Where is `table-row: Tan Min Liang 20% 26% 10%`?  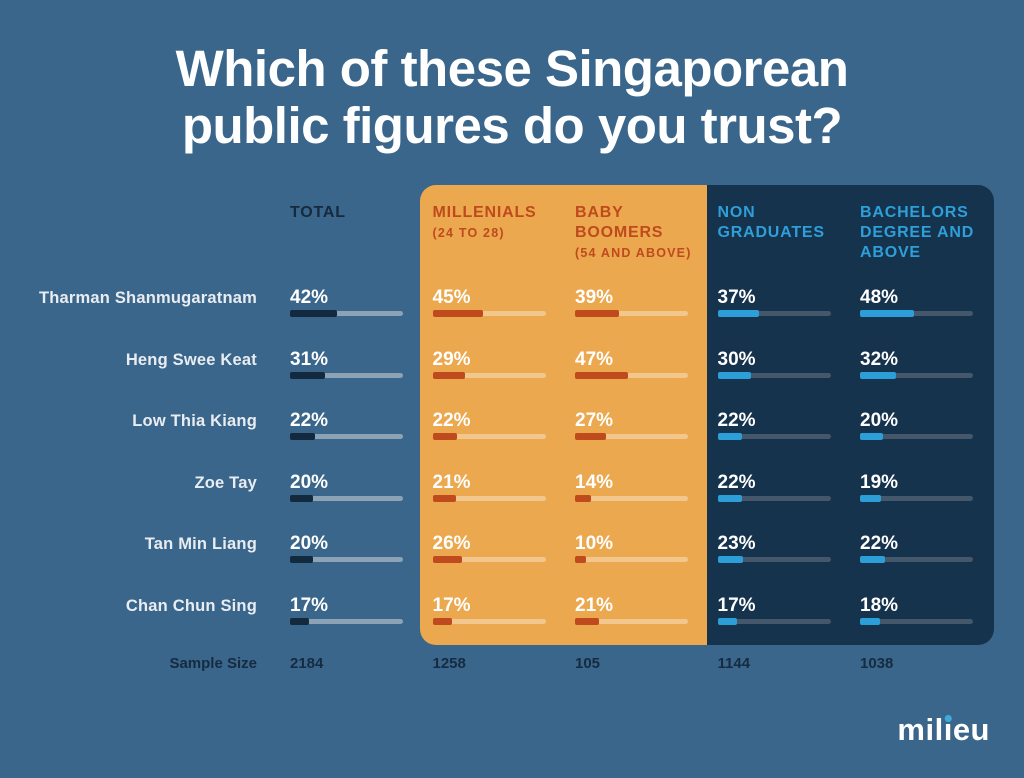 table-row: Tan Min Liang 20% 26% 10% is located at coordinates (512, 553).